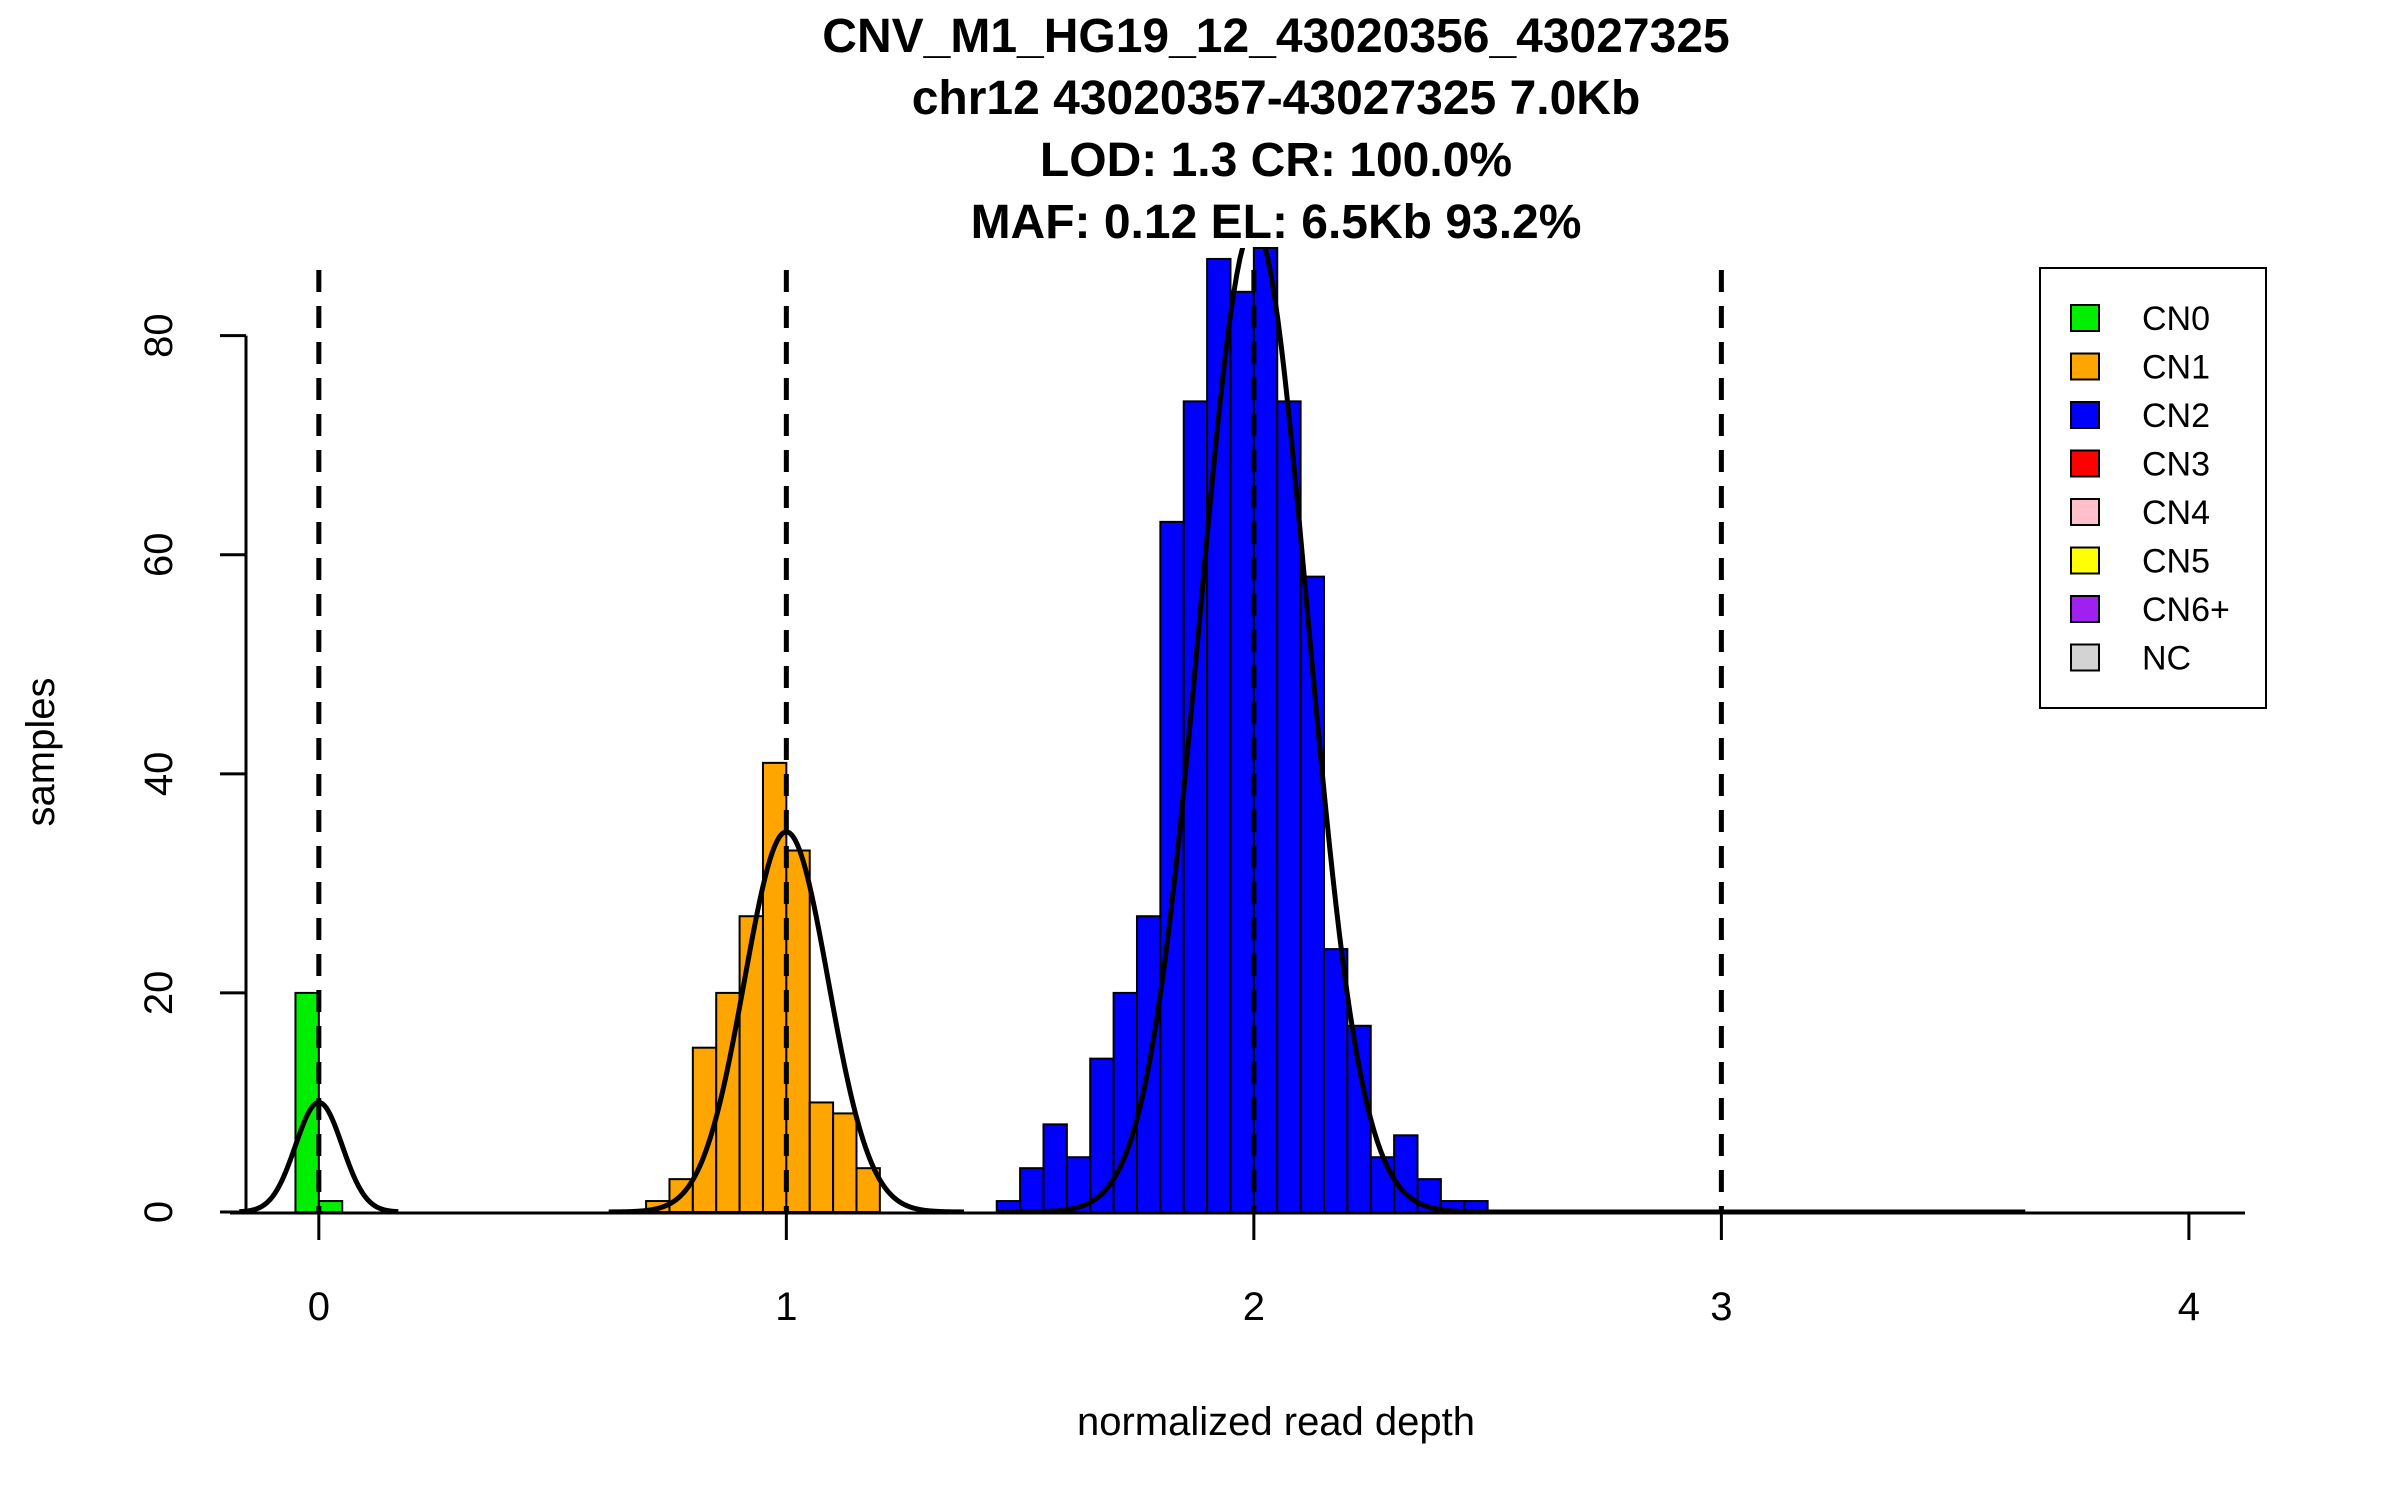 This screenshot has width=2400, height=1500. What do you see at coordinates (2176, 319) in the screenshot?
I see `legend-label-cn0: CN0` at bounding box center [2176, 319].